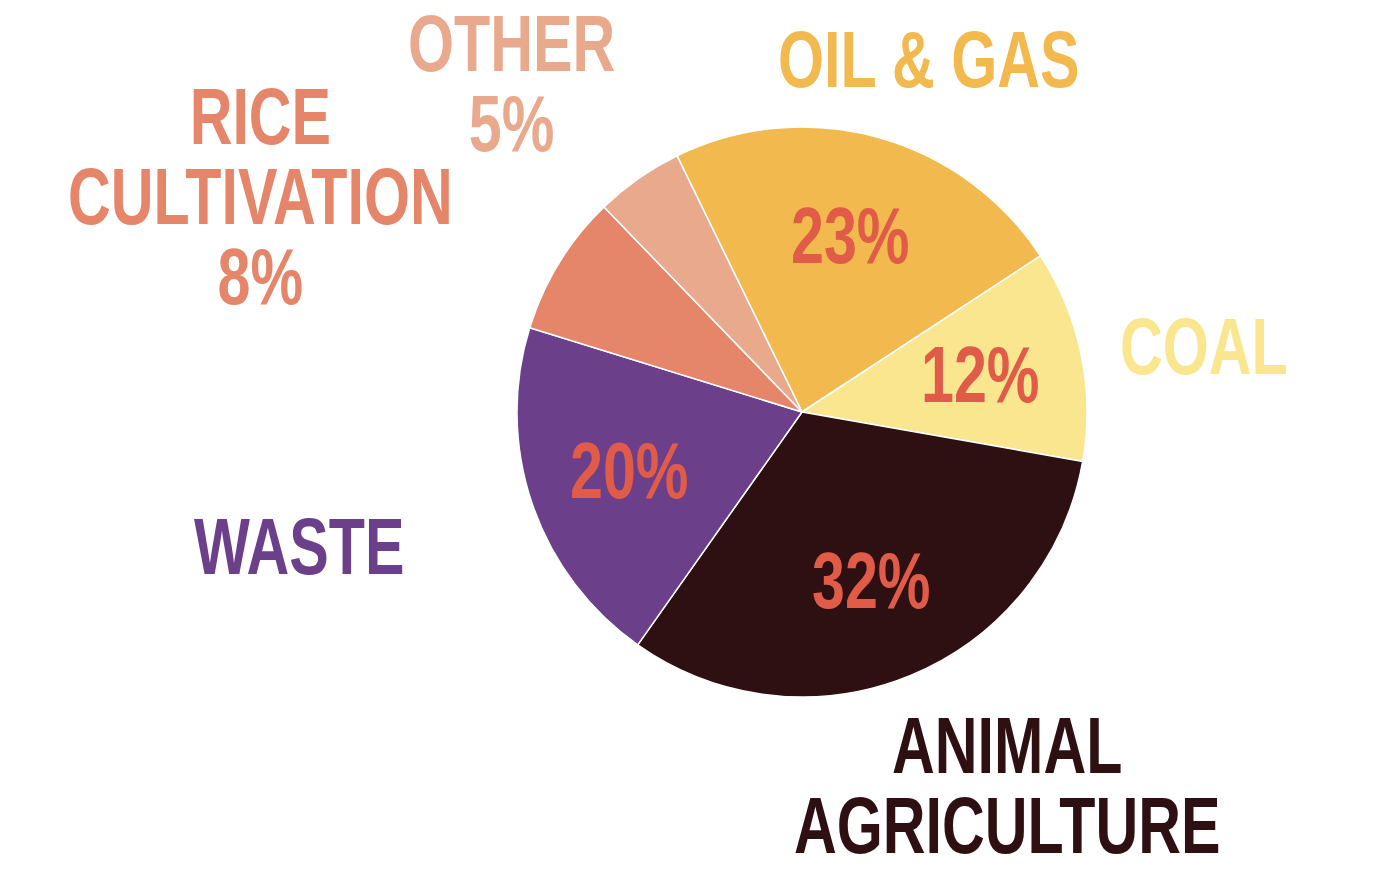 The image size is (1394, 896). I want to click on data-label: 12%, so click(980, 375).